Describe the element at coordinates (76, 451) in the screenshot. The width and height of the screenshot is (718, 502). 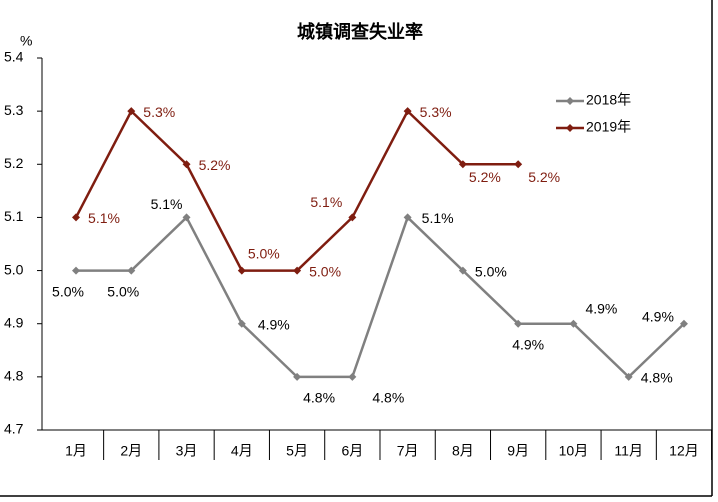
I see `x-tick-label: 1月` at that location.